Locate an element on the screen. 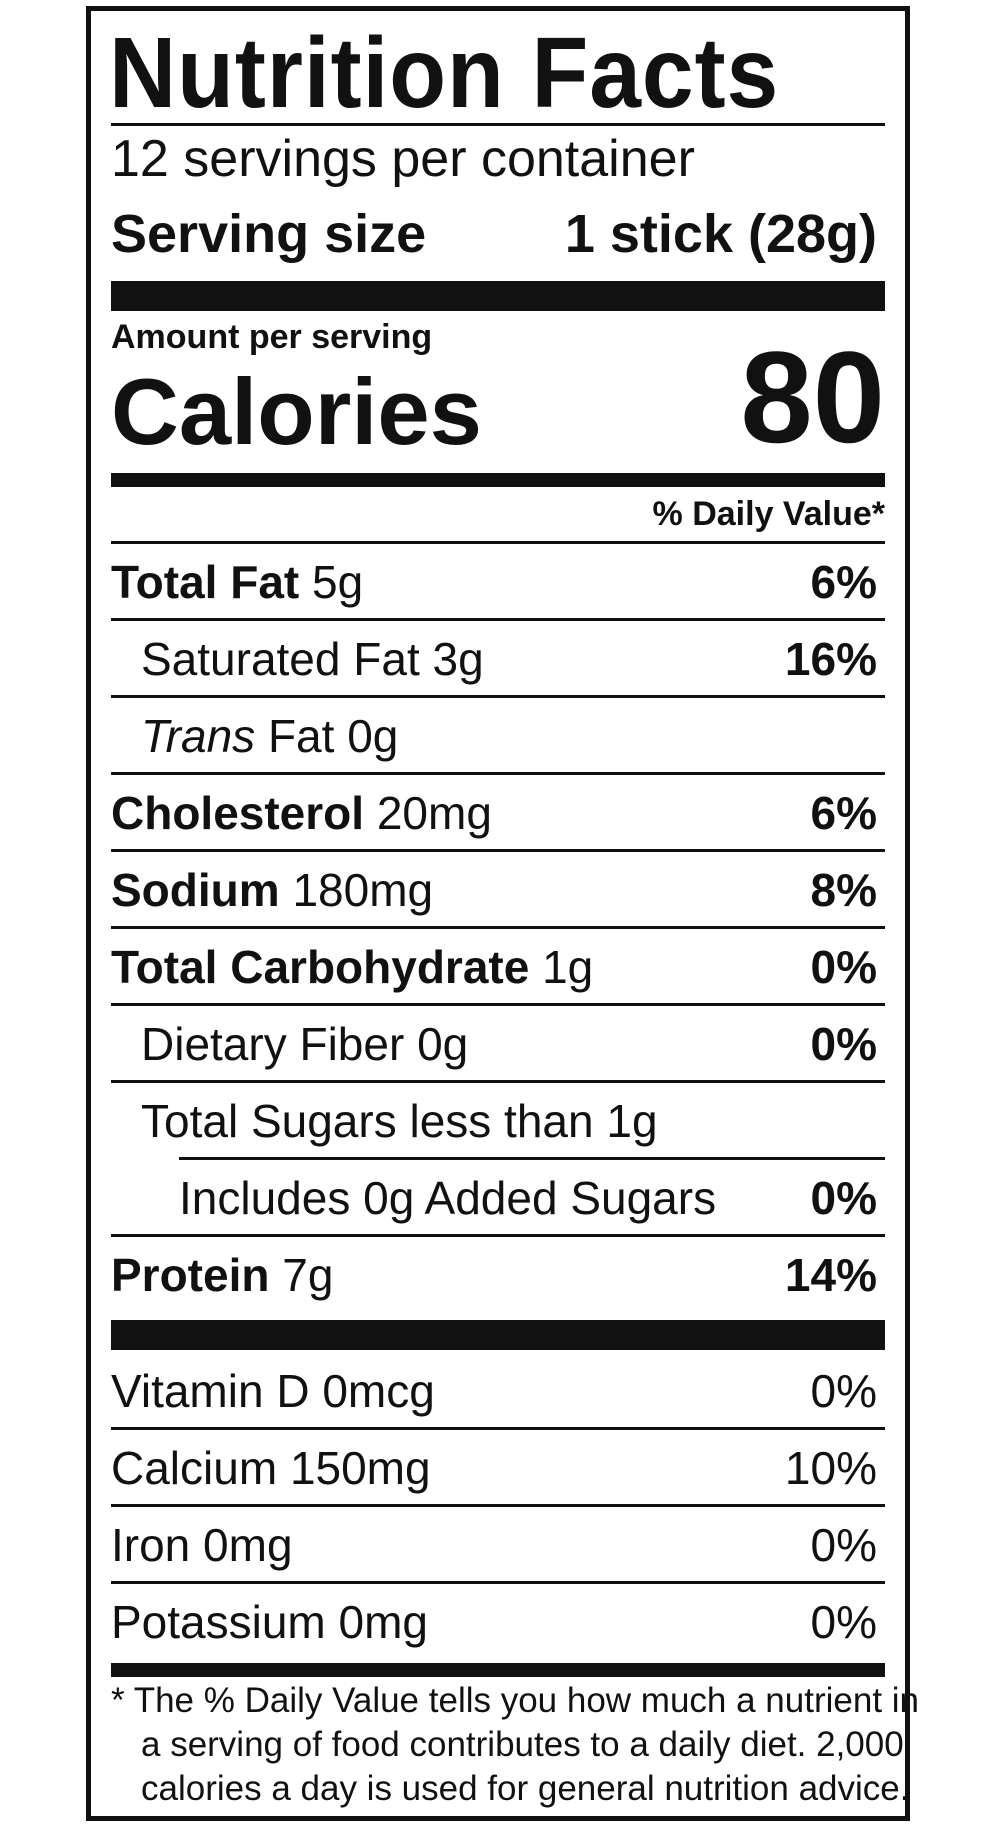 This screenshot has width=1000, height=1829. nutrient-row-trans-fat: Trans Fat 0g is located at coordinates (498, 736).